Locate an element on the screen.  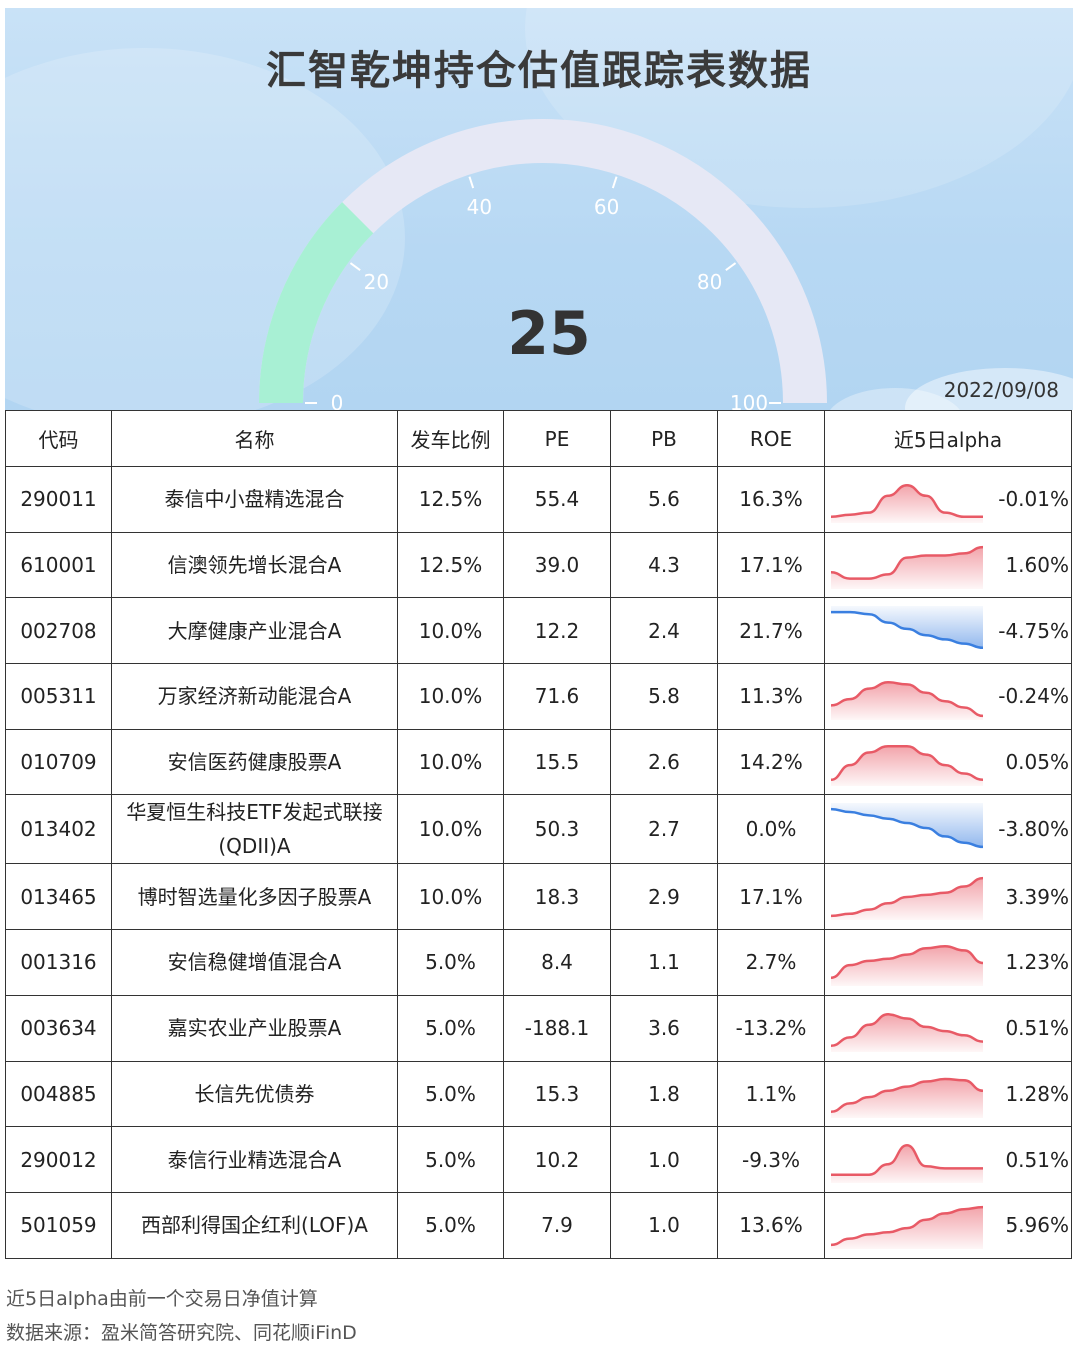
header-roe: ROE is located at coordinates (771, 438).